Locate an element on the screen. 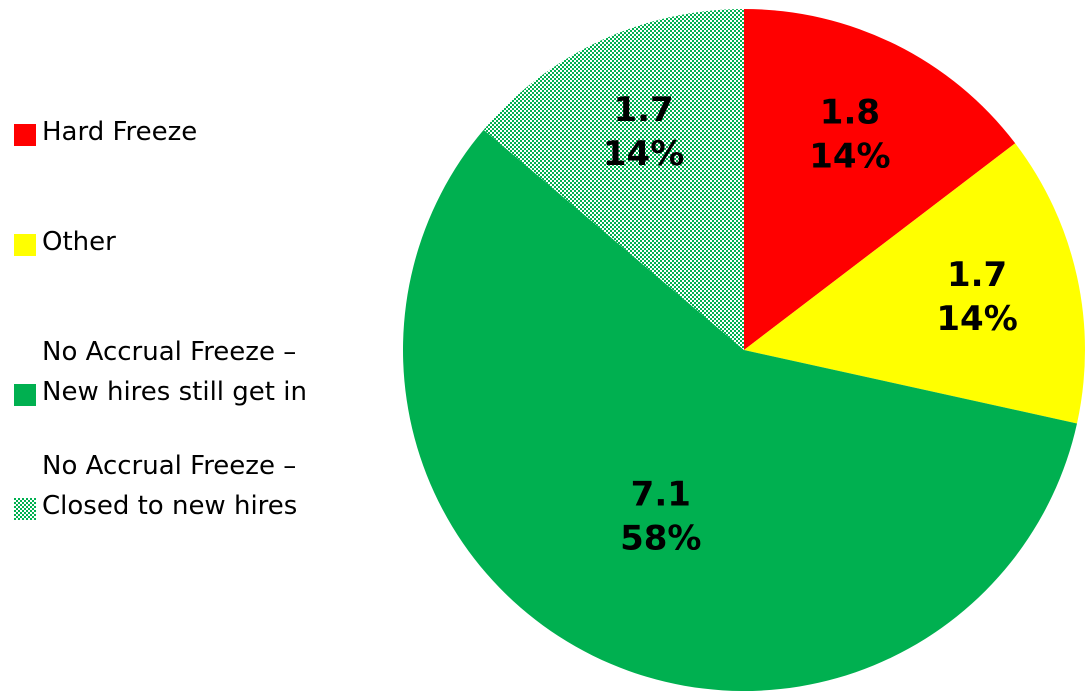 The height and width of the screenshot is (693, 1085). legend-item: Other is located at coordinates (190, 242).